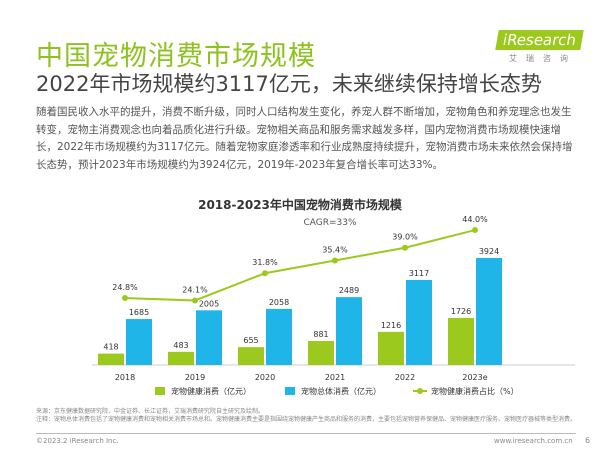 The width and height of the screenshot is (600, 450). What do you see at coordinates (150, 411) in the screenshot?
I see `source-note: 来源：京东健康数据研究院、中金证券、长江证券，艾瑞消费研究院自主研究及绘制。` at bounding box center [150, 411].